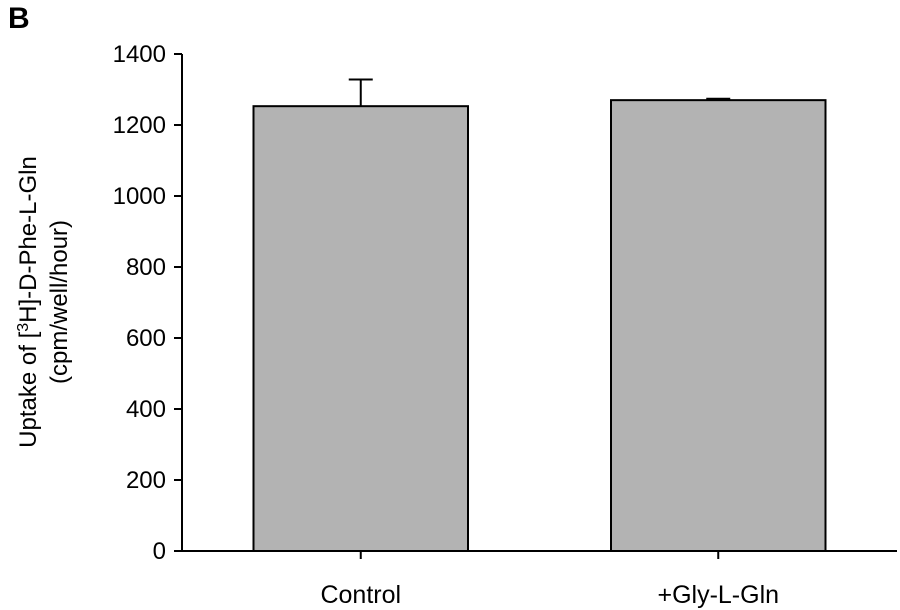 This screenshot has height=610, width=900. Describe the element at coordinates (360, 595) in the screenshot. I see `x-category-label: Control` at that location.